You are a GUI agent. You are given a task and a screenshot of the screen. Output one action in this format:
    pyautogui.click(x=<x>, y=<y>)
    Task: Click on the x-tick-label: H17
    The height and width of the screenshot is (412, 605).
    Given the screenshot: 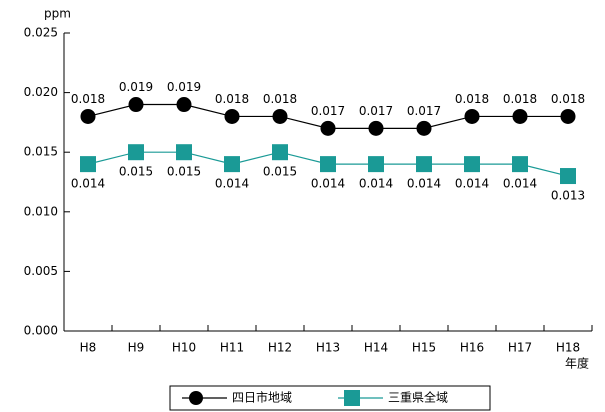 What is the action you would take?
    pyautogui.click(x=520, y=348)
    